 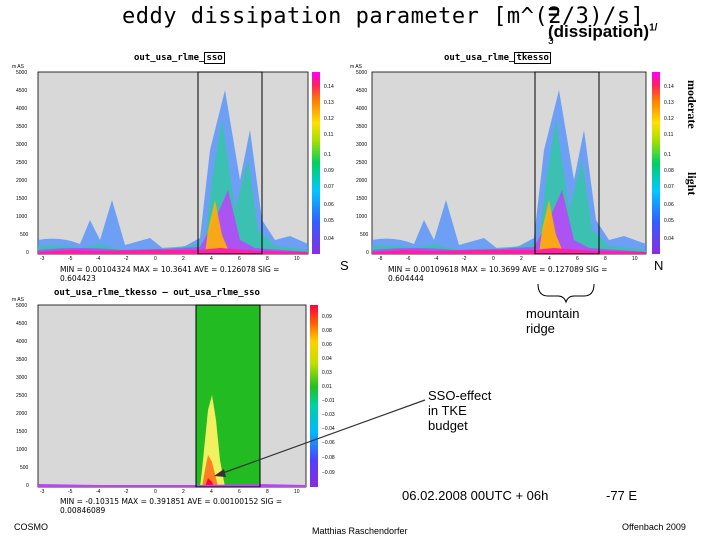 What do you see at coordinates (172, 396) in the screenshot?
I see `panel-bottom-frame` at bounding box center [172, 396].